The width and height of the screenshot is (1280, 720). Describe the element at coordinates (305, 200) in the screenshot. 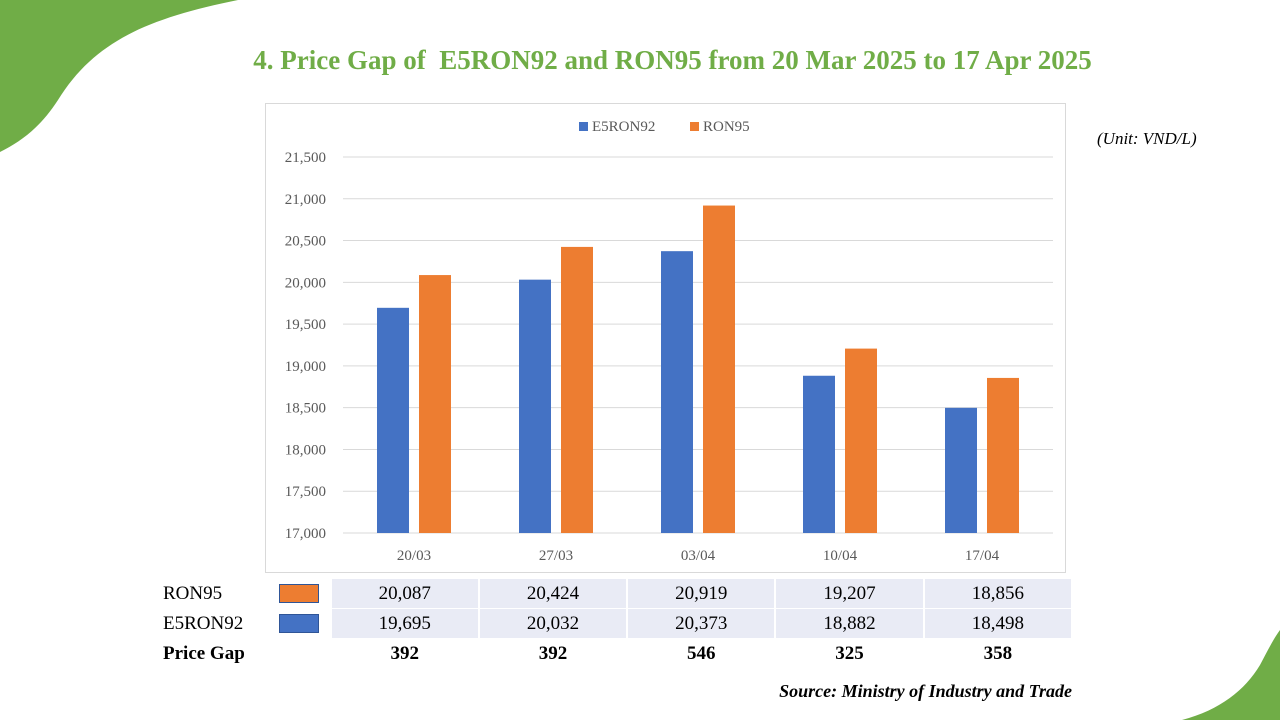

I see `y-tick-label: 21,000` at that location.